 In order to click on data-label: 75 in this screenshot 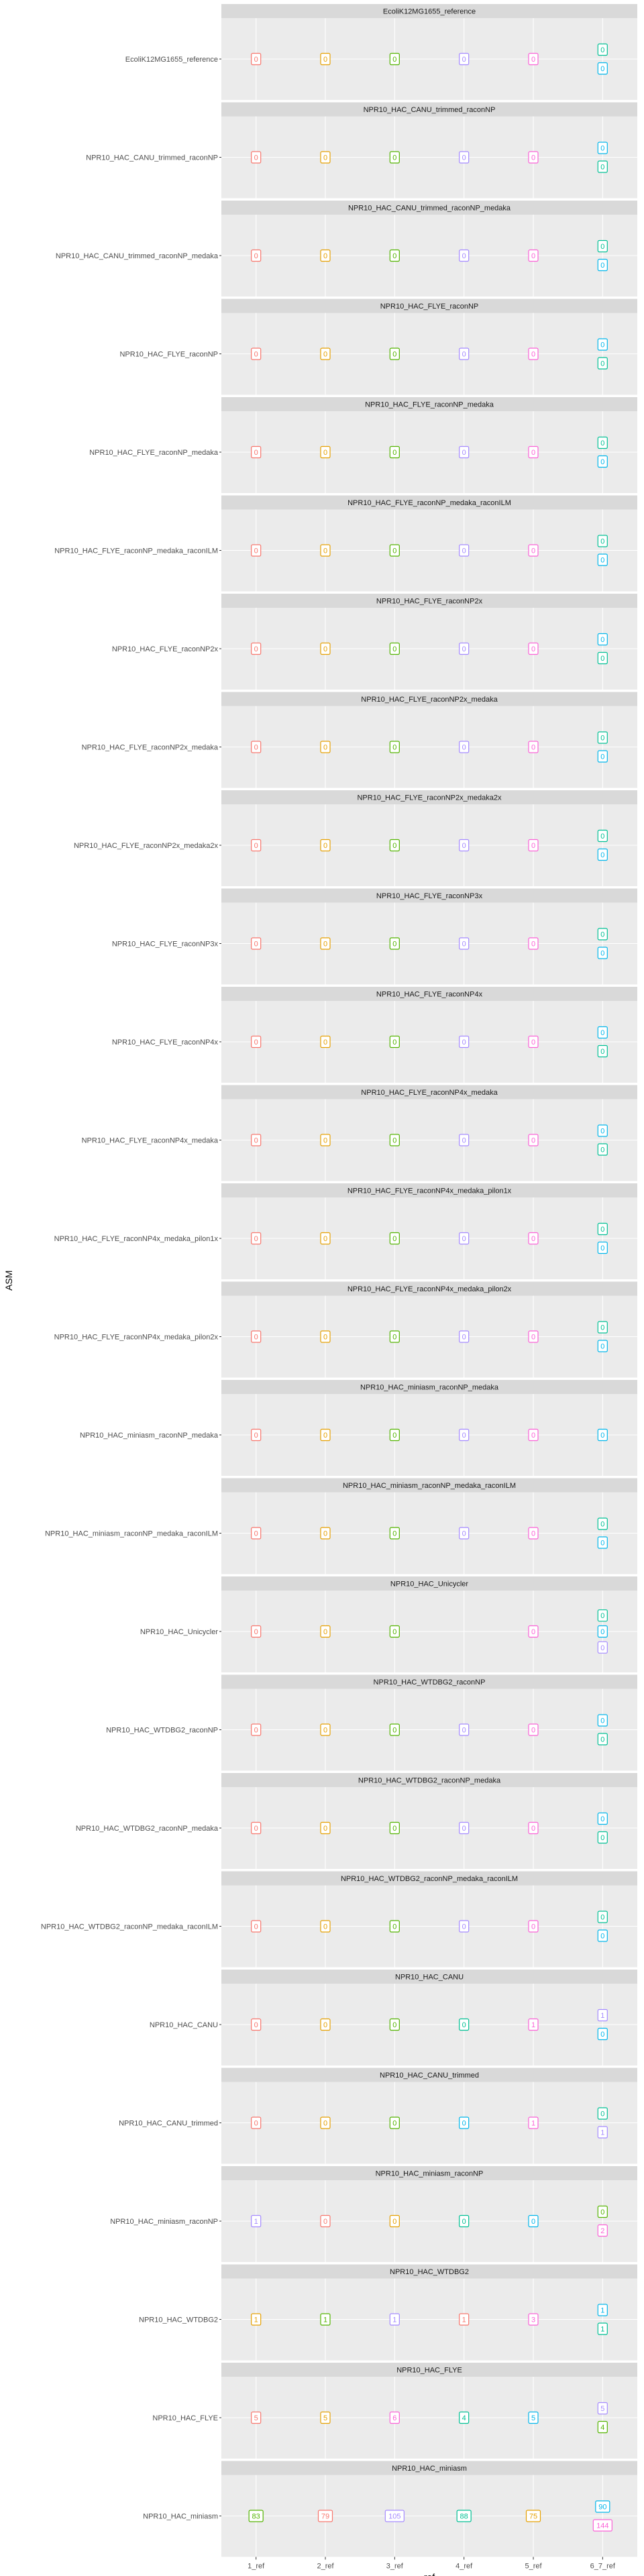, I will do `click(533, 2516)`.